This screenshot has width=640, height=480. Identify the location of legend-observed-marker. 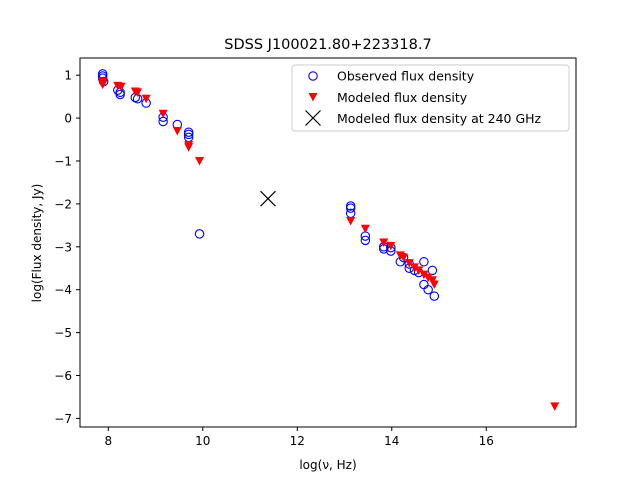
(313, 76).